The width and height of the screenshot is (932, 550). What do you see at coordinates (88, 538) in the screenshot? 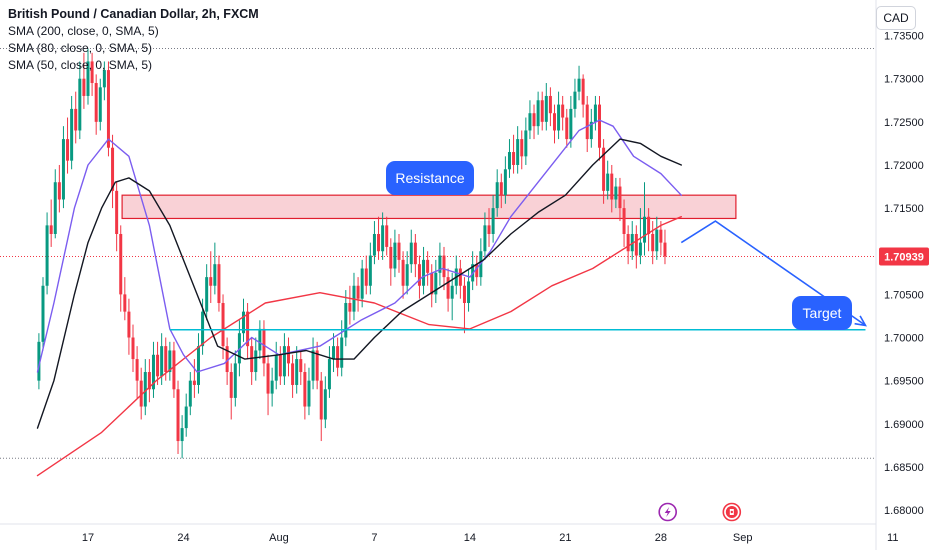
I see `x-tick-label: 17` at bounding box center [88, 538].